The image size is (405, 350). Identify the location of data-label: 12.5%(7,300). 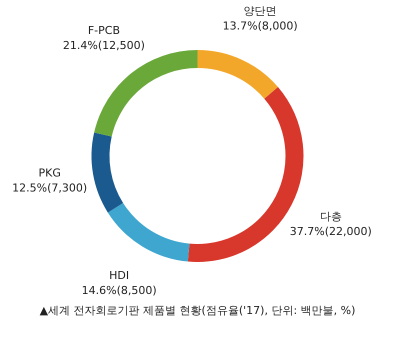
(50, 187).